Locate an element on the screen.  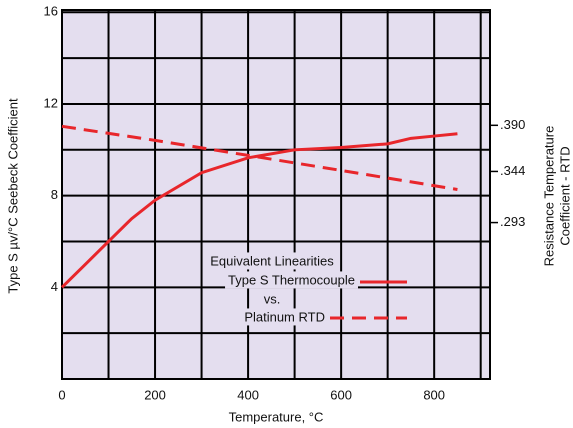
y2-tick-label: .293 is located at coordinates (512, 221).